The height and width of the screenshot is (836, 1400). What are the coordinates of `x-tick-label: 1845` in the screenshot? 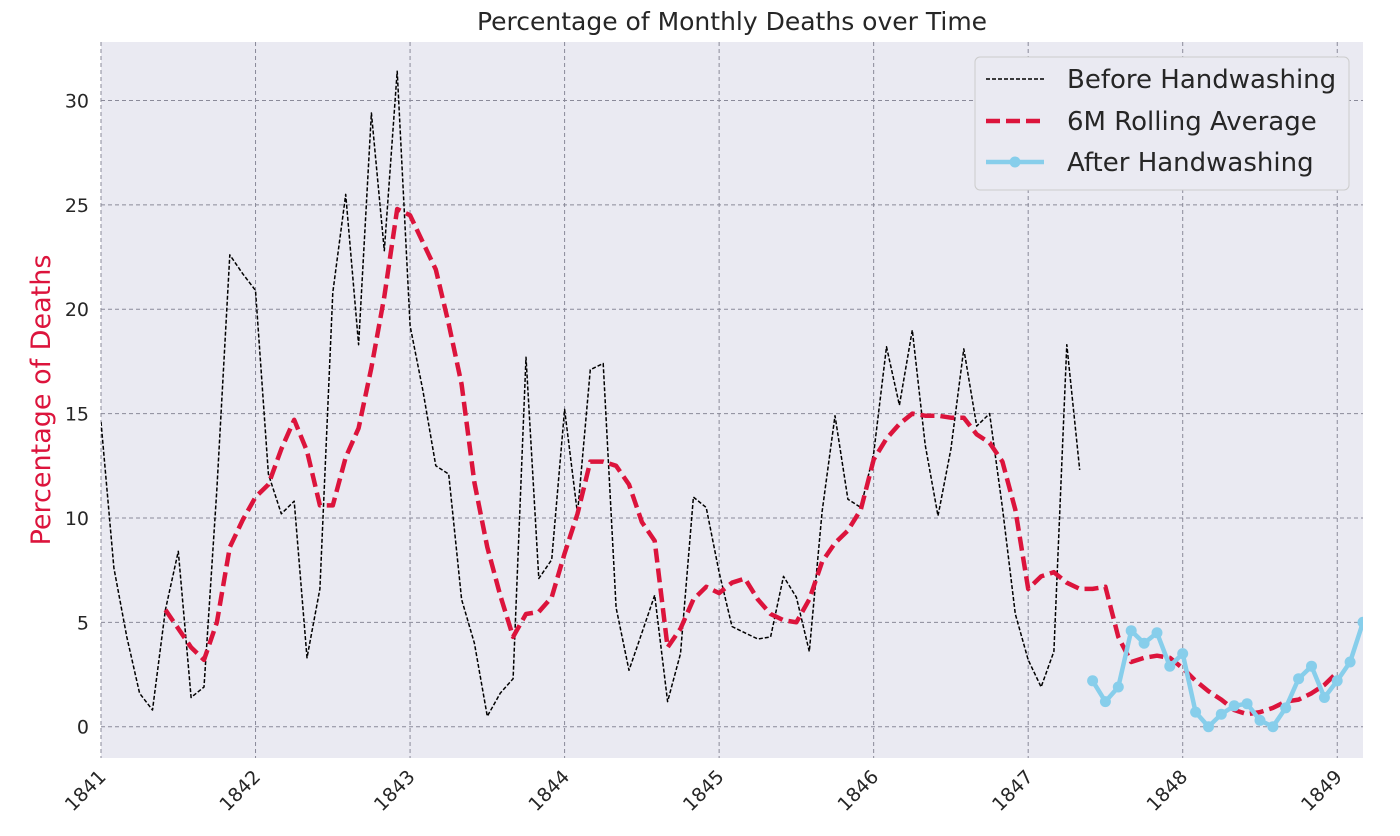 It's located at (704, 791).